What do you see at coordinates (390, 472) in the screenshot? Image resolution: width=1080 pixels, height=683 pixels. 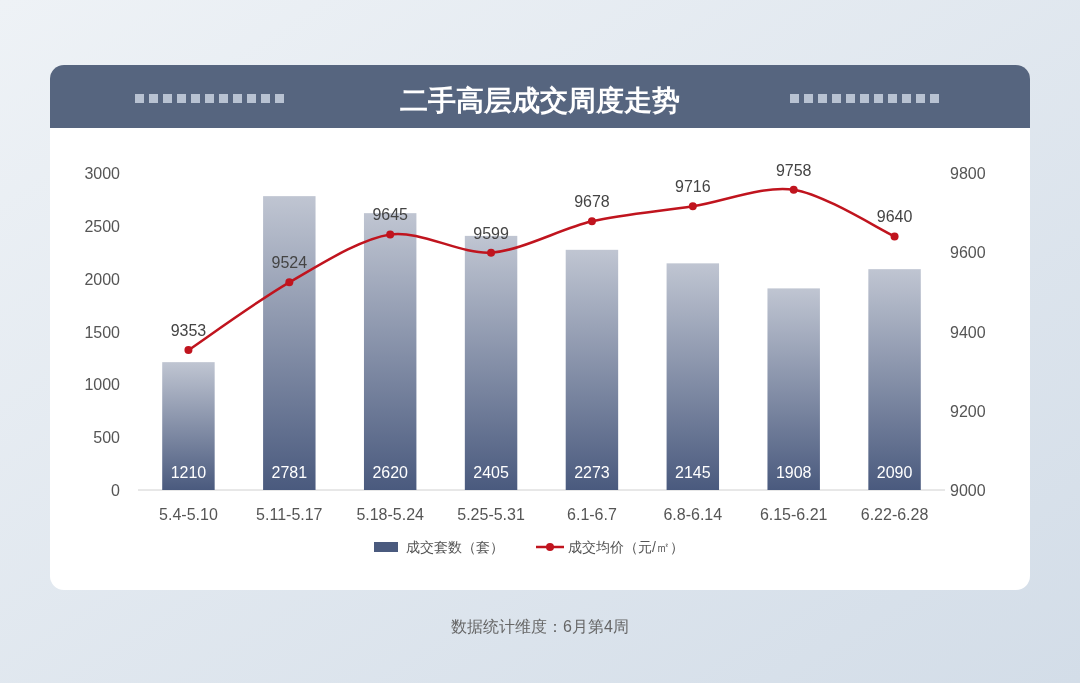 I see `data-label: 2620` at bounding box center [390, 472].